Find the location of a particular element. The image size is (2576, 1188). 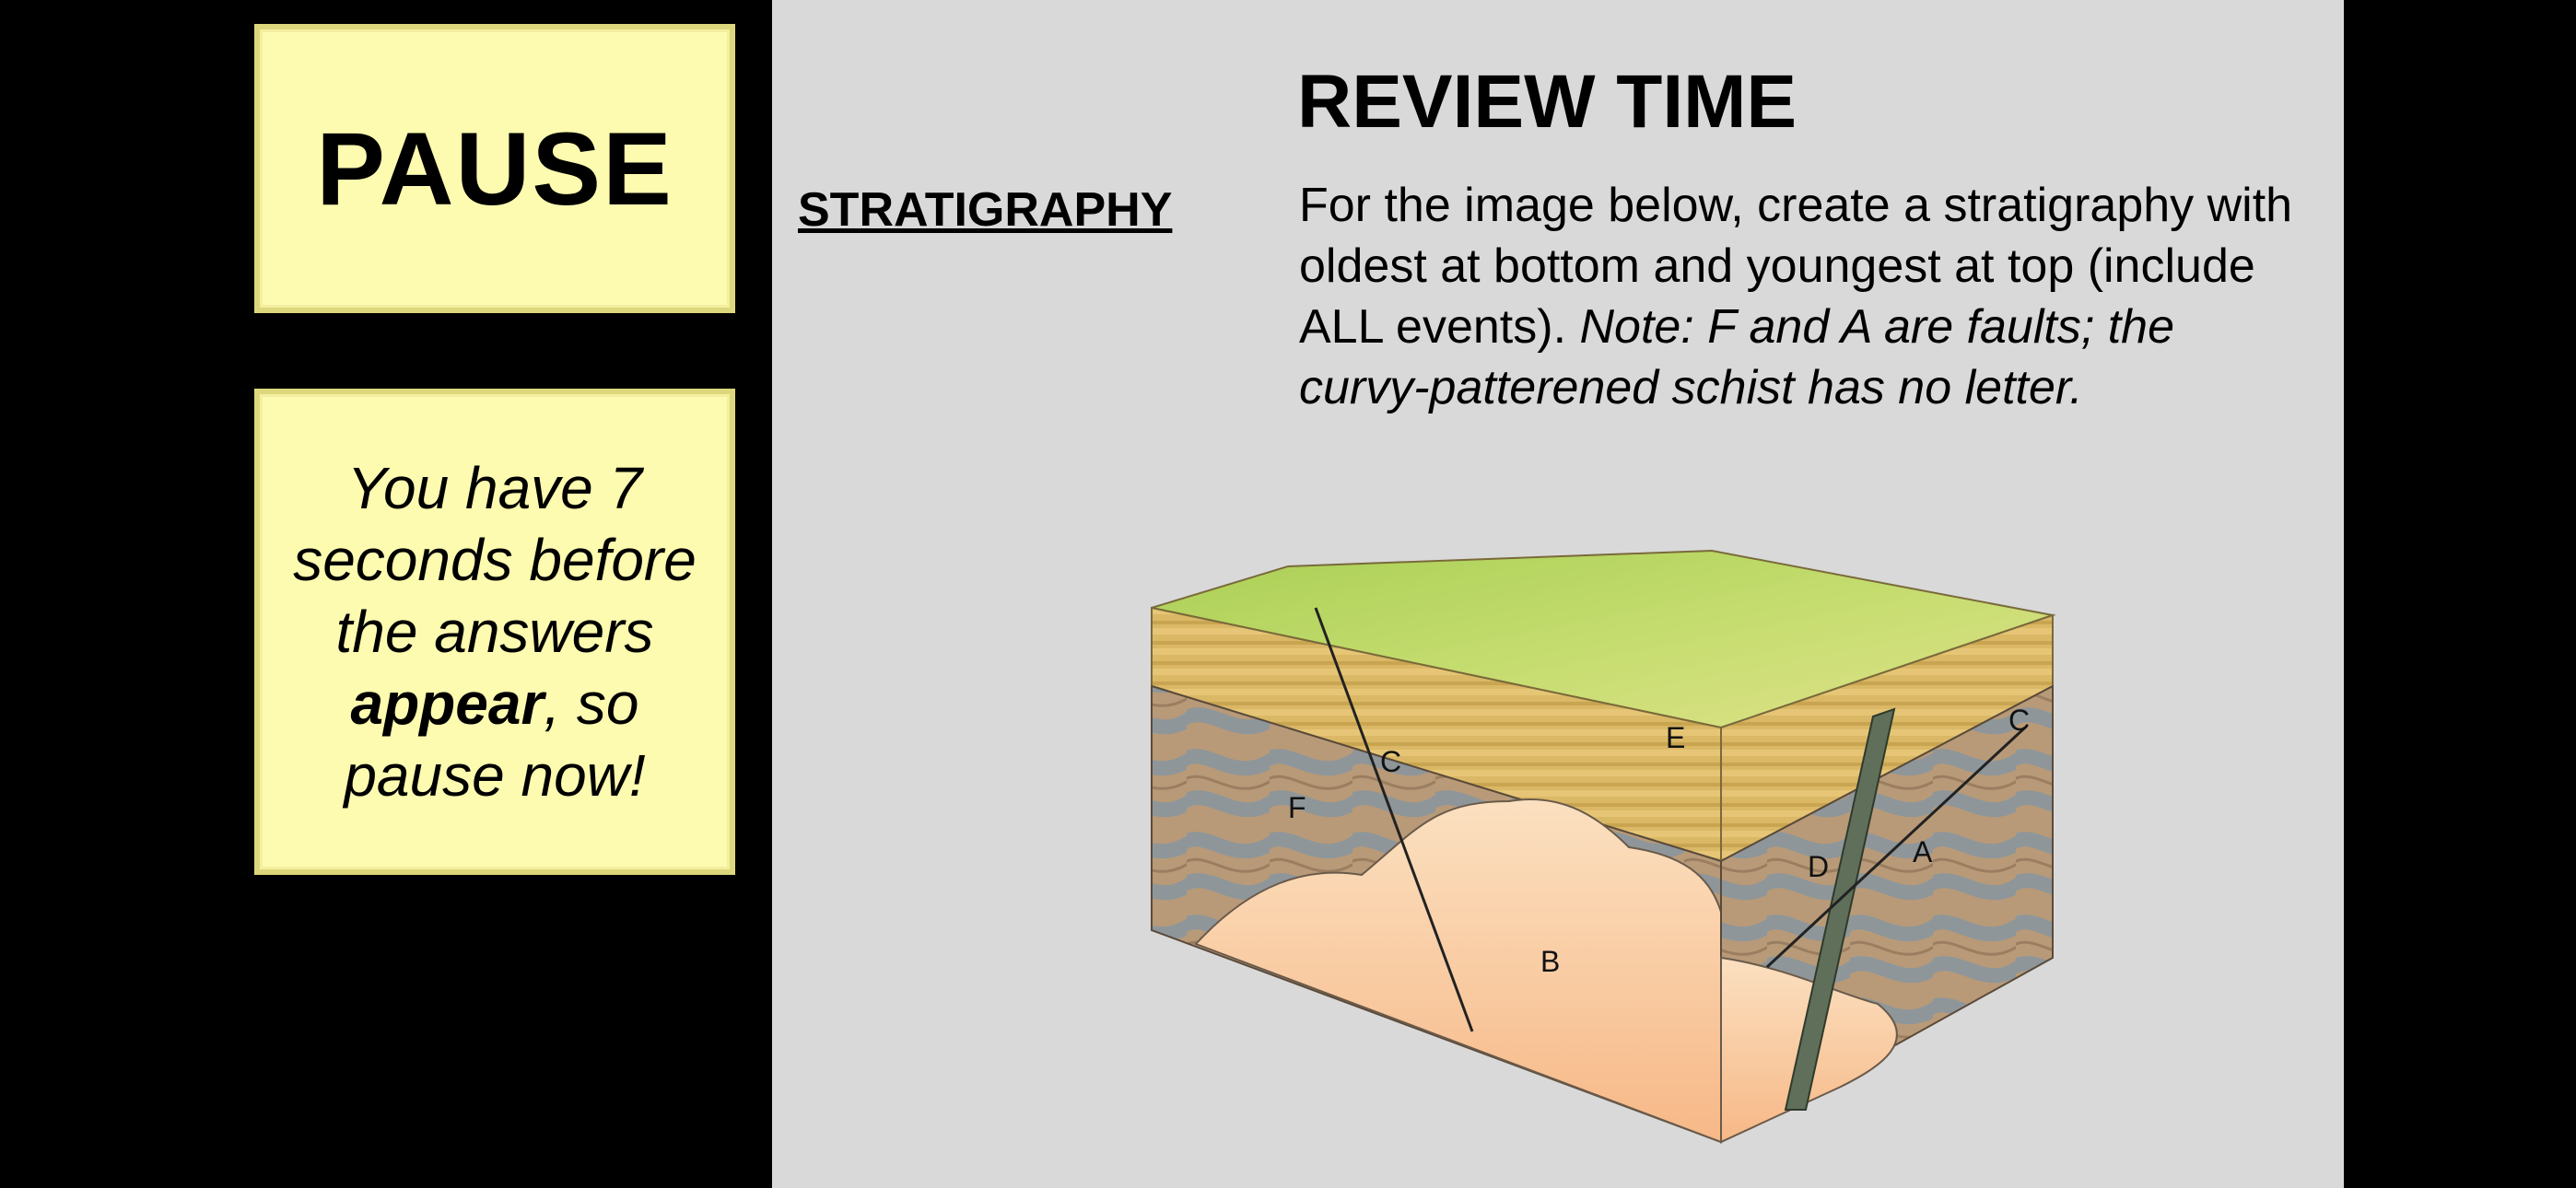

notice-part2: , so pause now! is located at coordinates (495, 739).